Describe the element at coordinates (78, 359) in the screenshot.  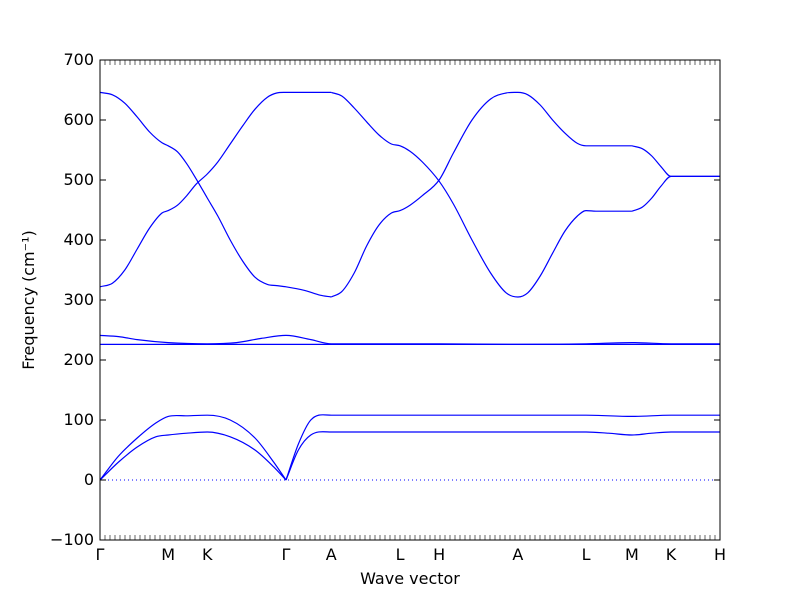
I see `y-tick-label: 200` at that location.